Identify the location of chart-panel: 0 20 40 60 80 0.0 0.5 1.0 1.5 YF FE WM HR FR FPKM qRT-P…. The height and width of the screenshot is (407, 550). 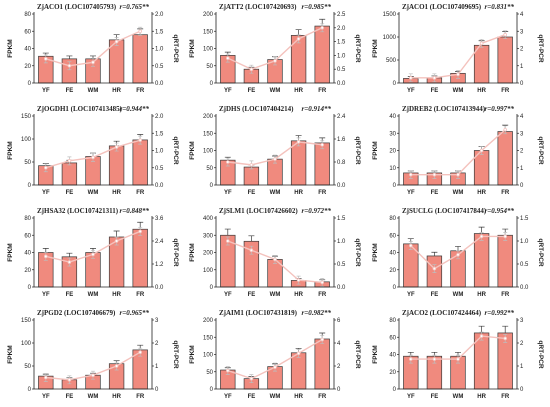
(458, 254).